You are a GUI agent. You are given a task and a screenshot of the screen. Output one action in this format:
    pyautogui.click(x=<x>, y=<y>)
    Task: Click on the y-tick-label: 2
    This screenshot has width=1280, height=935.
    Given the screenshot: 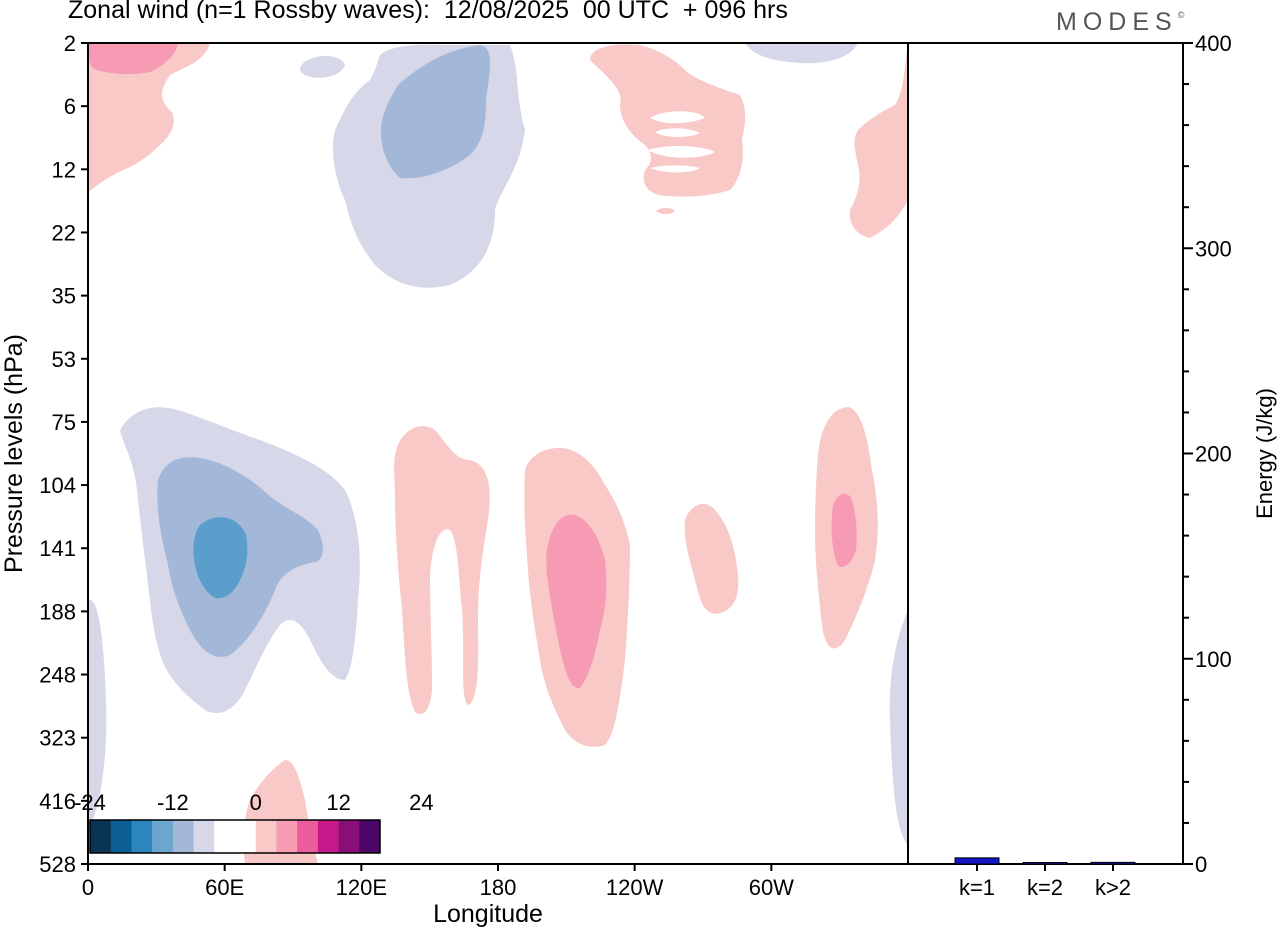 What is the action you would take?
    pyautogui.click(x=70, y=43)
    